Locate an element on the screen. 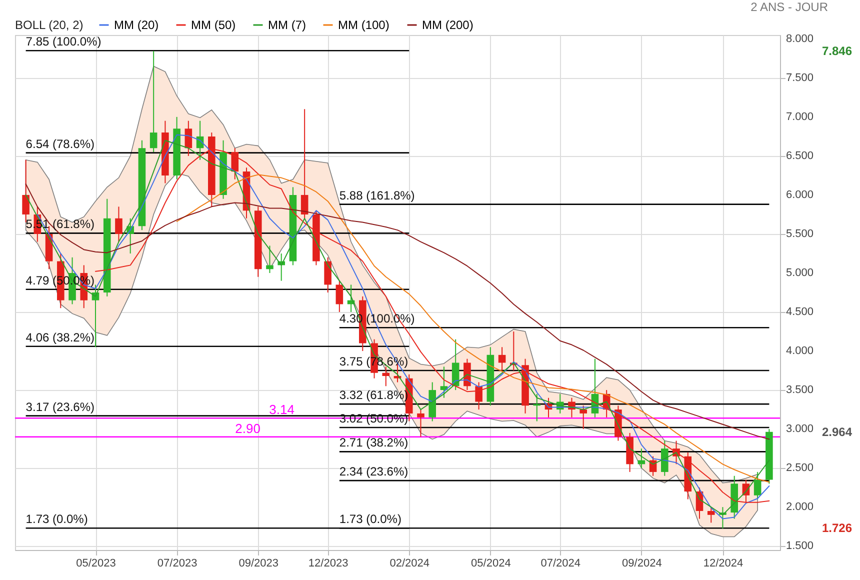 This screenshot has height=580, width=860. x-tick-label: 09/2024 is located at coordinates (642, 564).